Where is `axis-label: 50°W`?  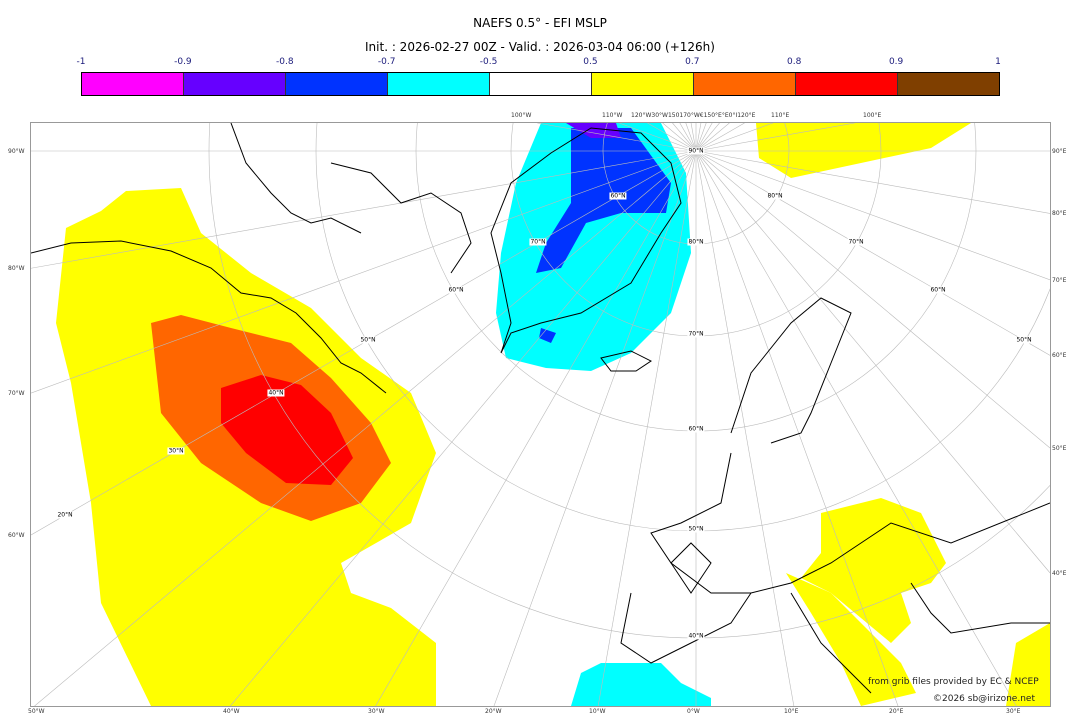
axis-label: 50°W is located at coordinates (36, 711).